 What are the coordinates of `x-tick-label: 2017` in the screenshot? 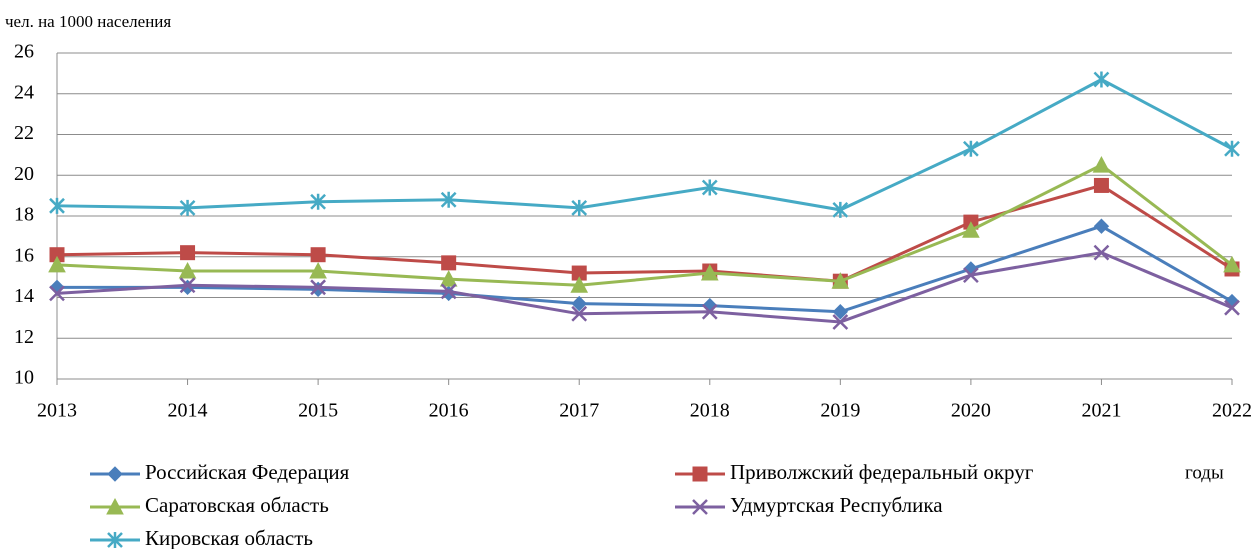 It's located at (579, 411).